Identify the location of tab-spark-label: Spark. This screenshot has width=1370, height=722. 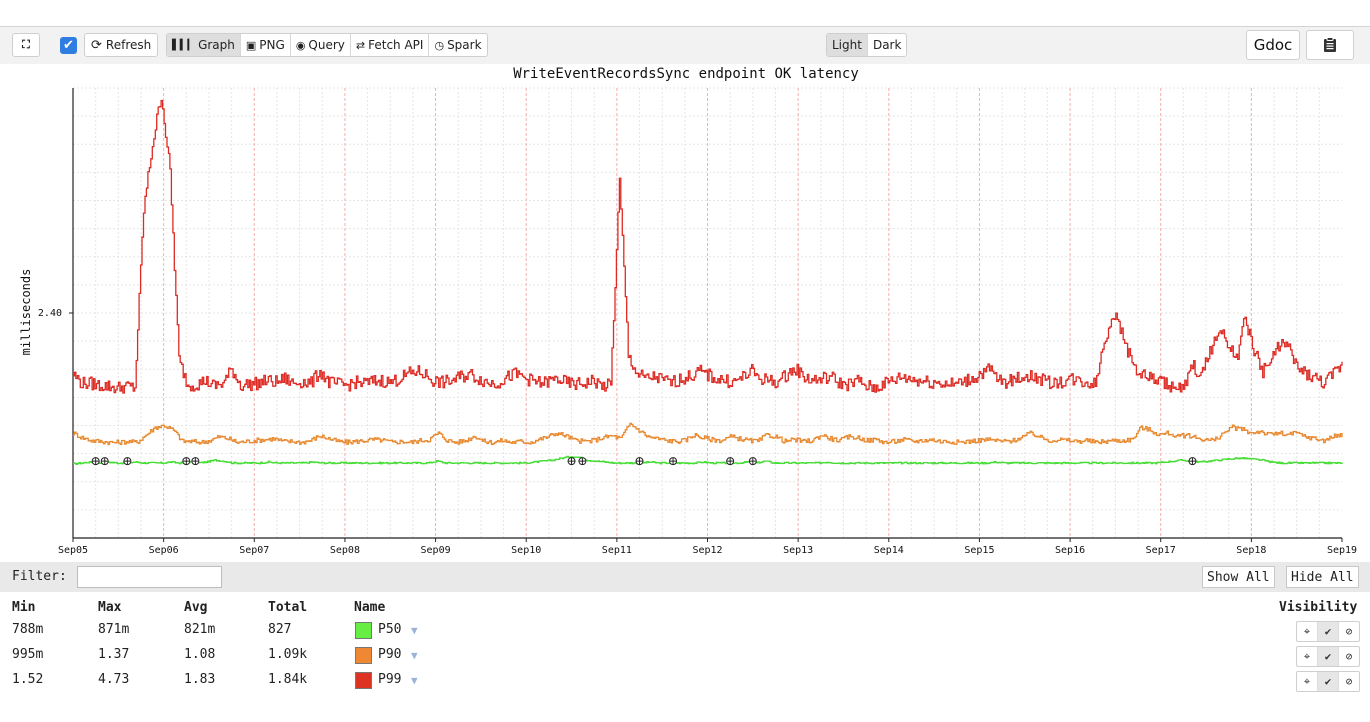
(464, 45).